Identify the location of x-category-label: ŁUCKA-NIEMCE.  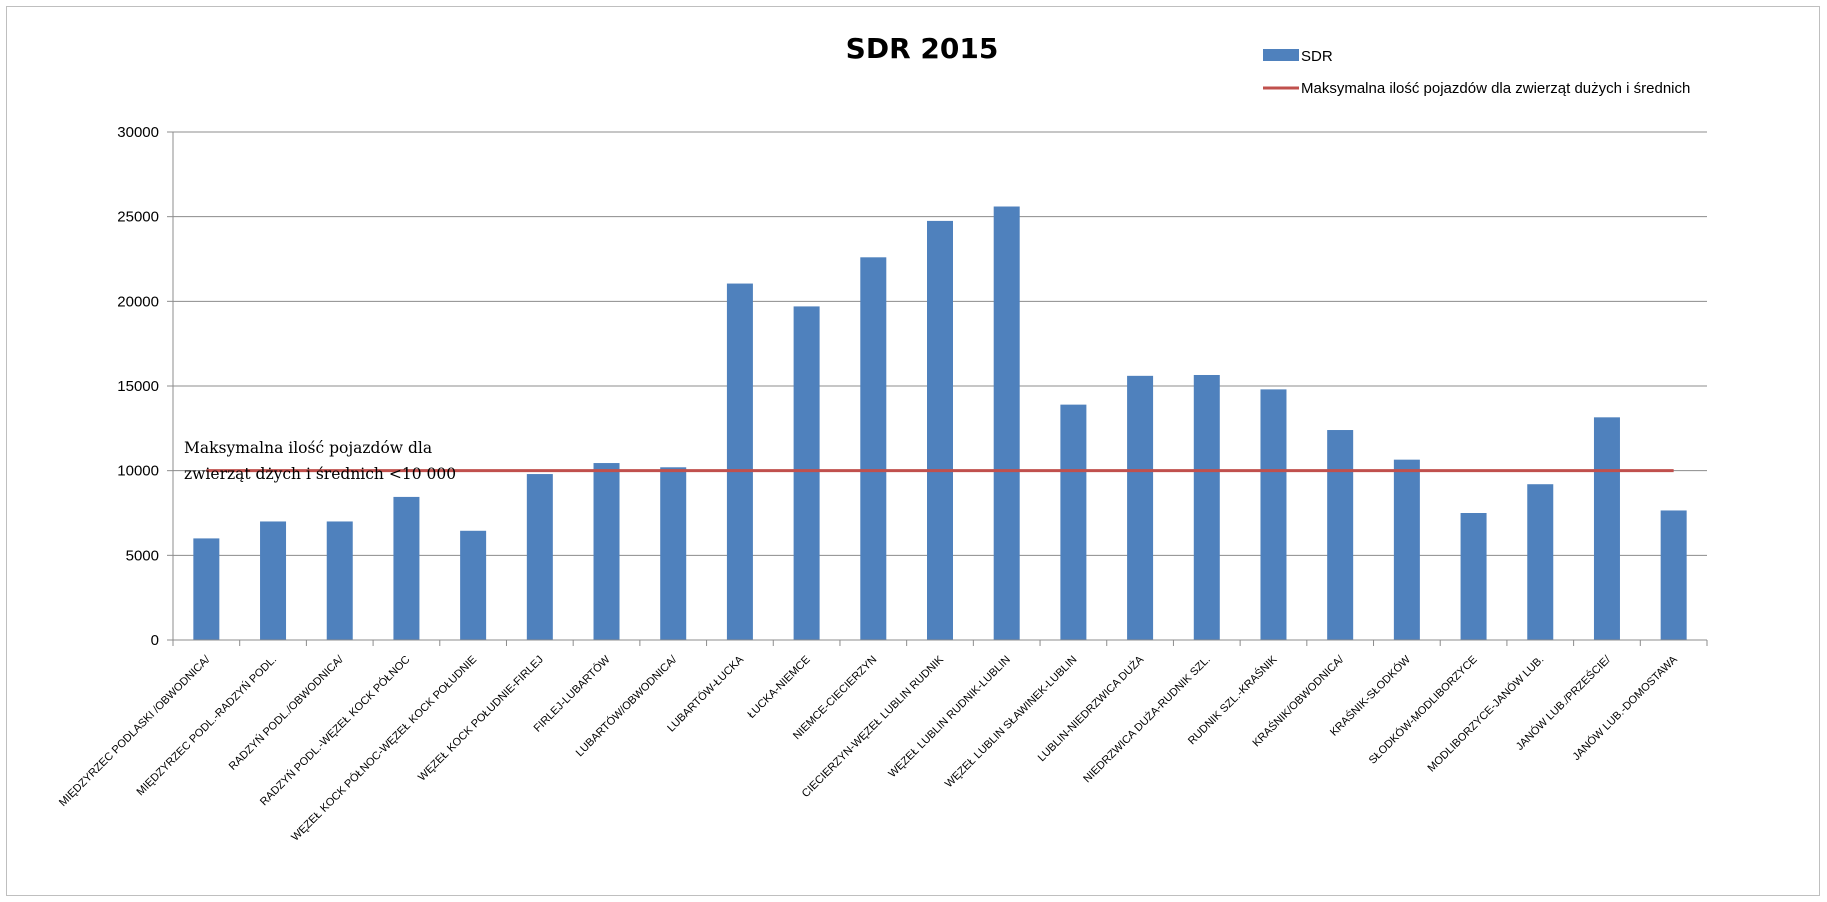
(778, 687).